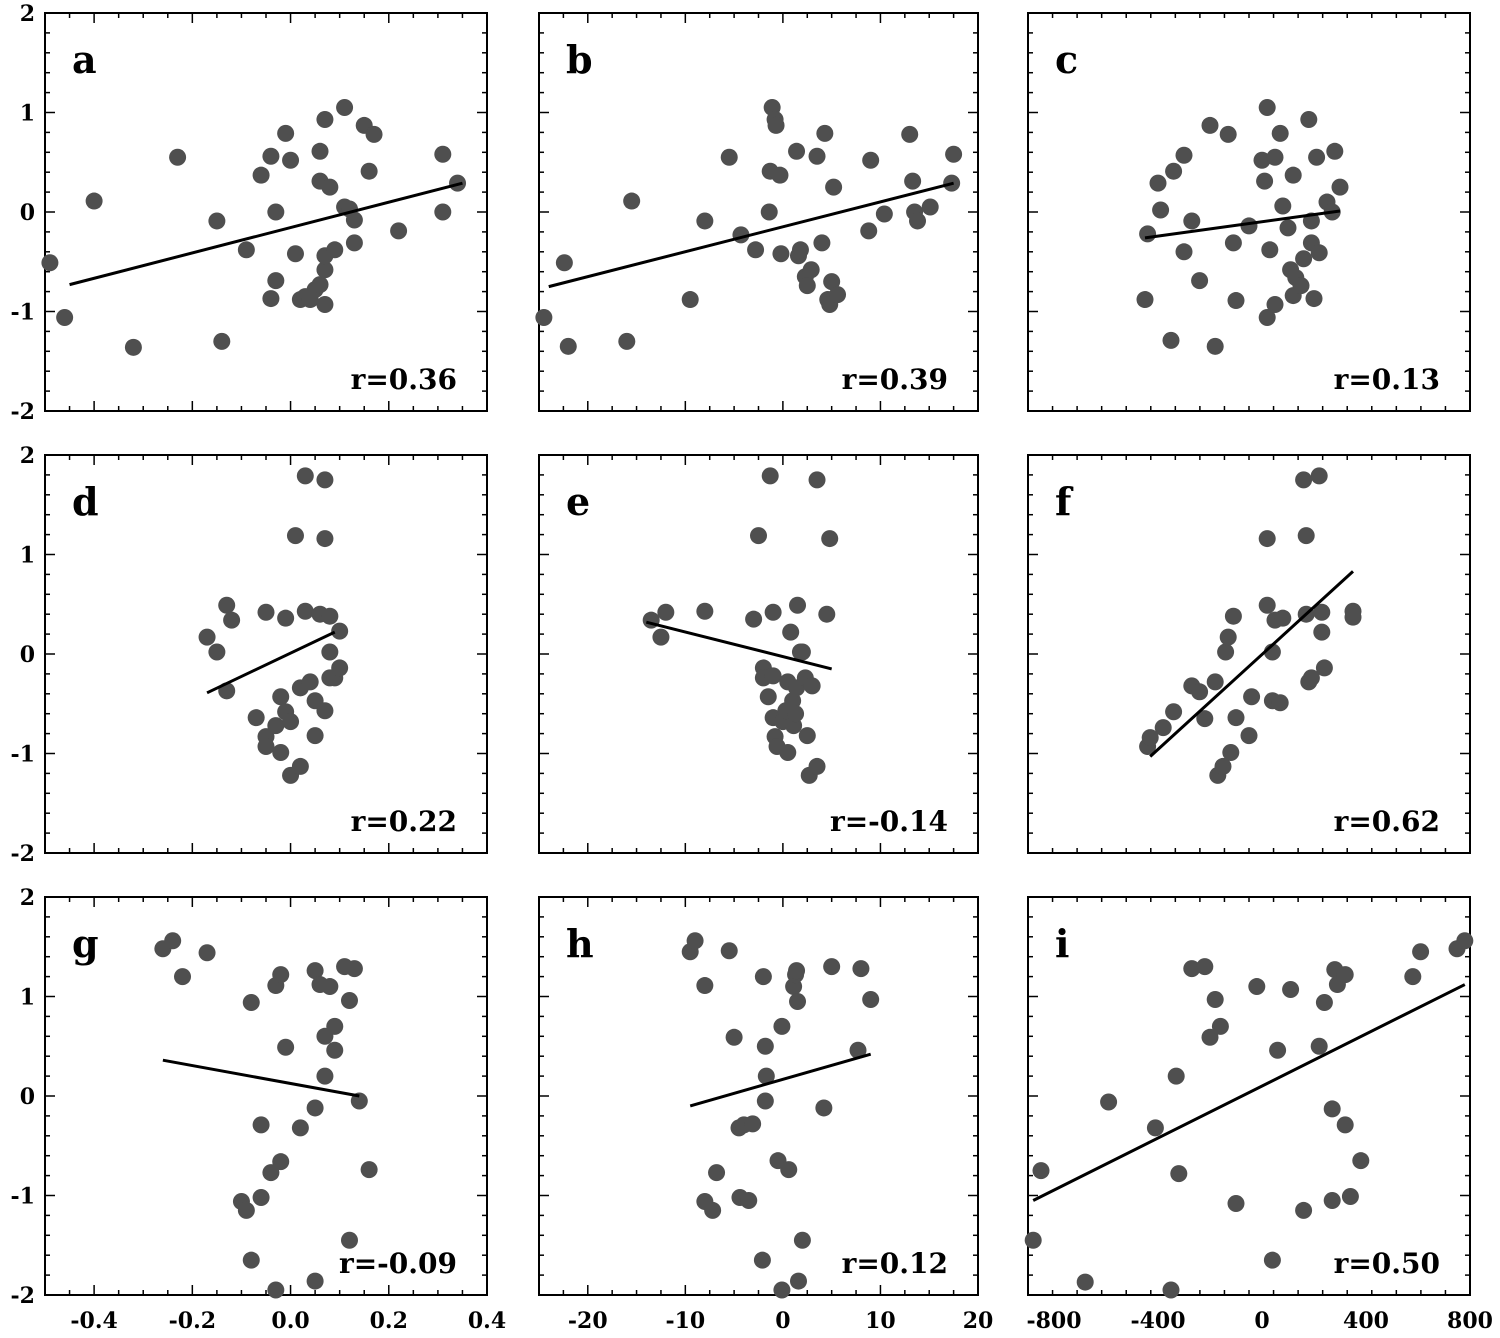 Image resolution: width=1500 pixels, height=1338 pixels. I want to click on x-tick-label: -0.2, so click(192, 1321).